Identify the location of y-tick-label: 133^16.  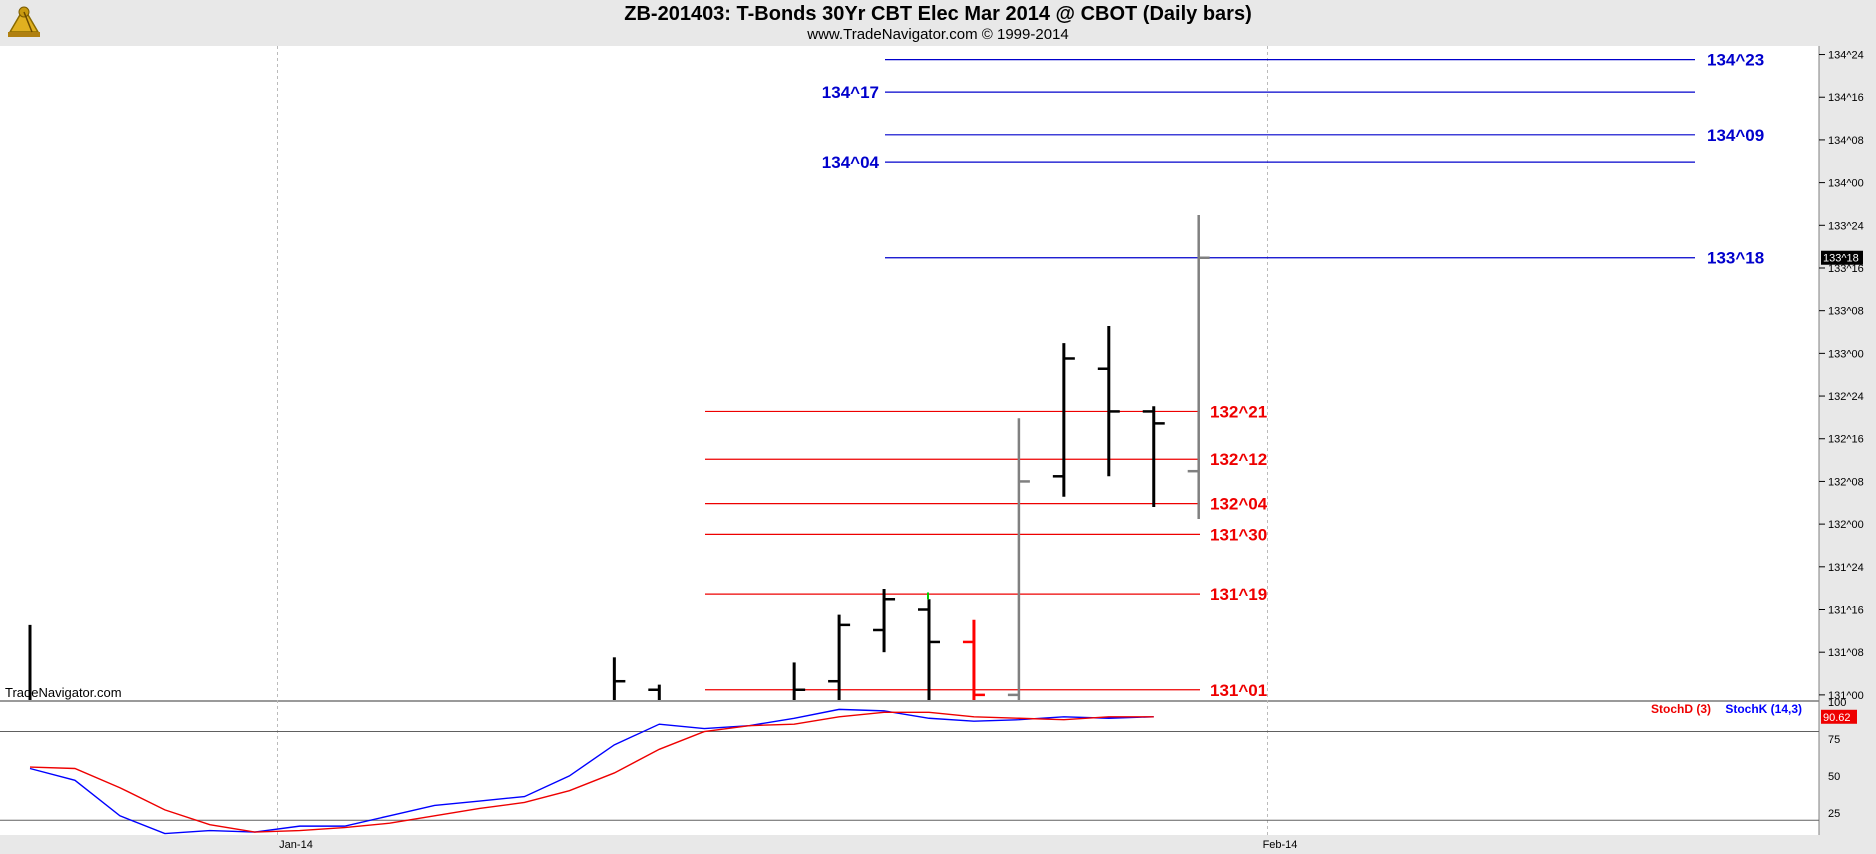
(1846, 269).